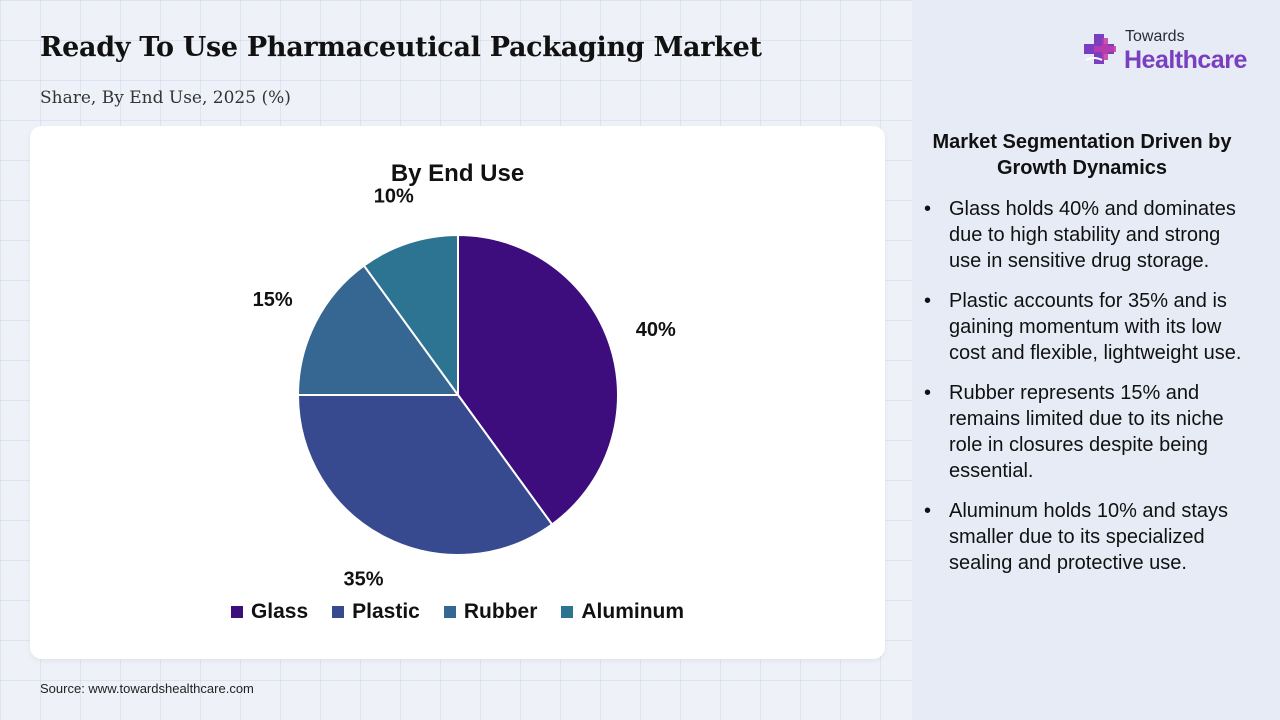 The image size is (1280, 720). I want to click on legend-item-rubber: Rubber, so click(490, 612).